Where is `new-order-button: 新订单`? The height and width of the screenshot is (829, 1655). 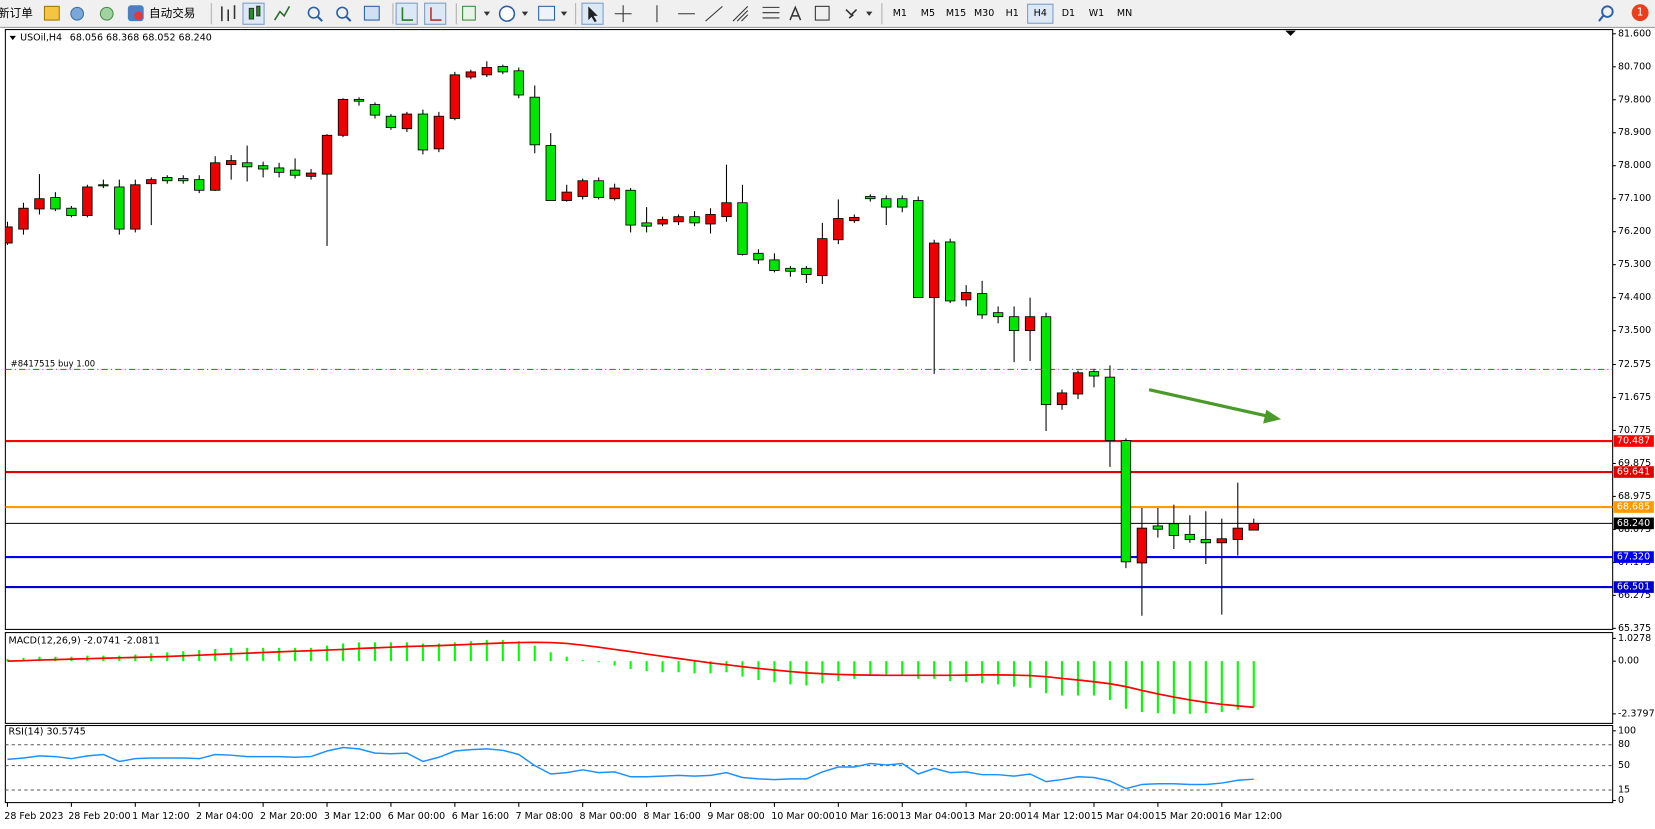 new-order-button: 新订单 is located at coordinates (16, 13).